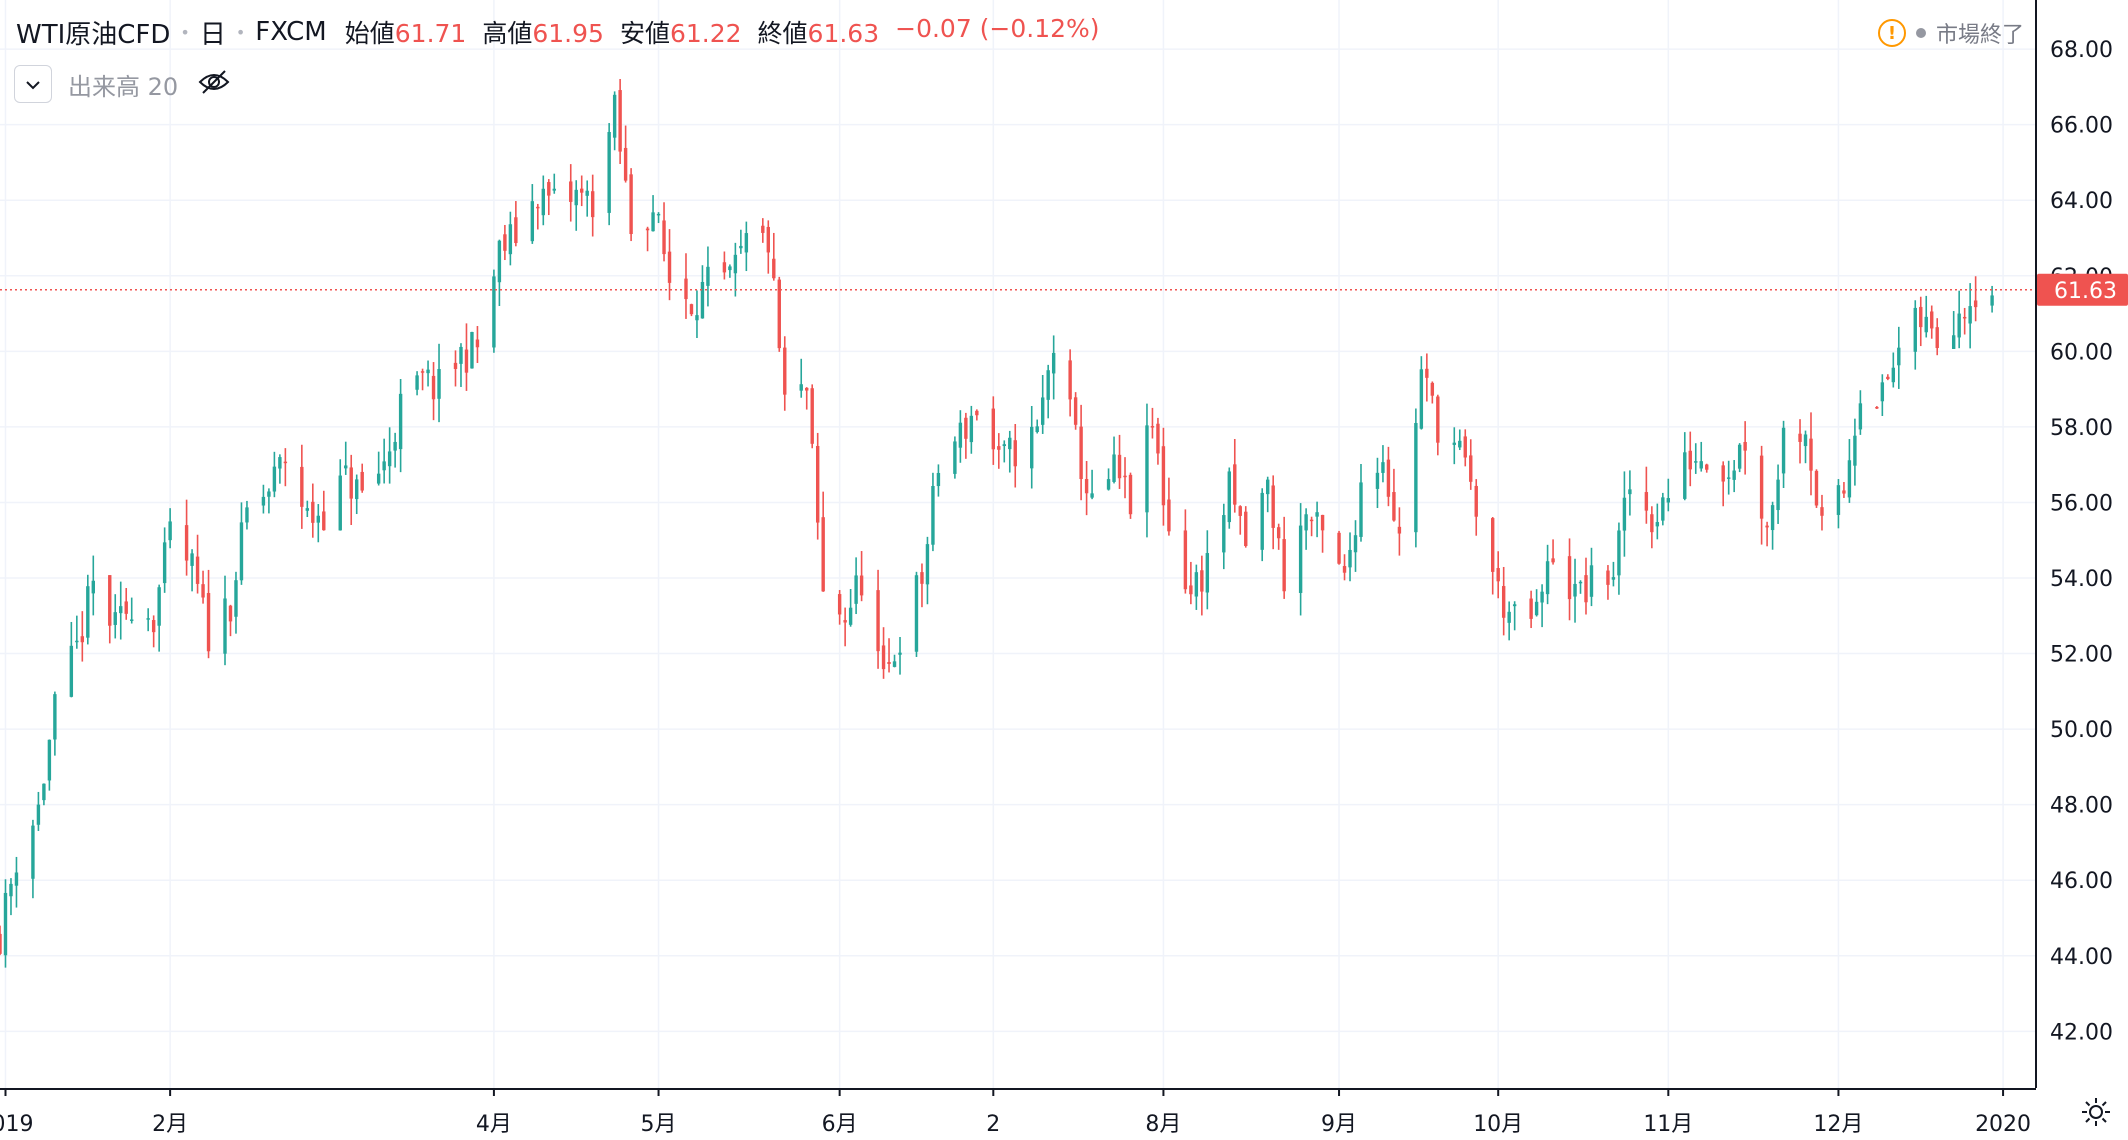 The width and height of the screenshot is (2128, 1140). What do you see at coordinates (818, 33) in the screenshot?
I see `close-value: 終値61.63` at bounding box center [818, 33].